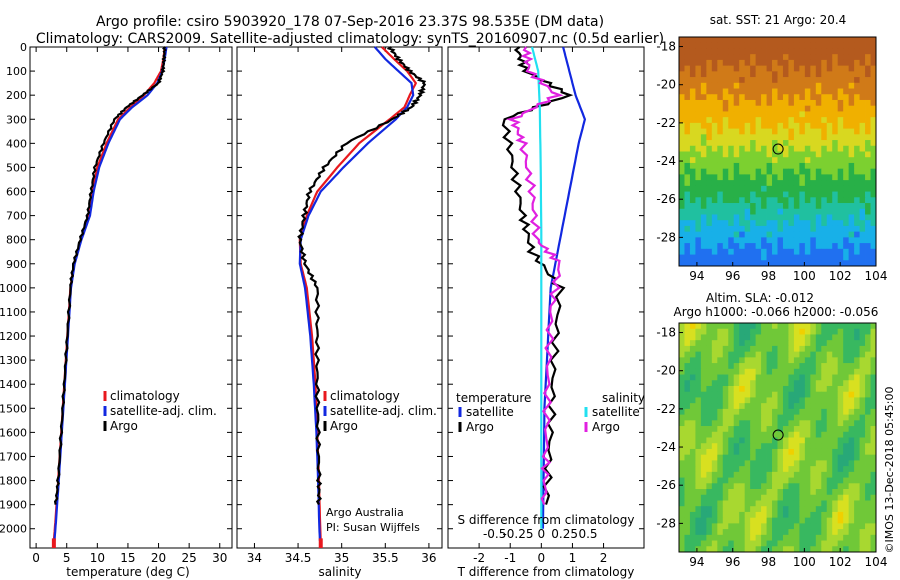 The width and height of the screenshot is (900, 580). What do you see at coordinates (13, 336) in the screenshot?
I see `temp-ytick-label: 1200` at bounding box center [13, 336].